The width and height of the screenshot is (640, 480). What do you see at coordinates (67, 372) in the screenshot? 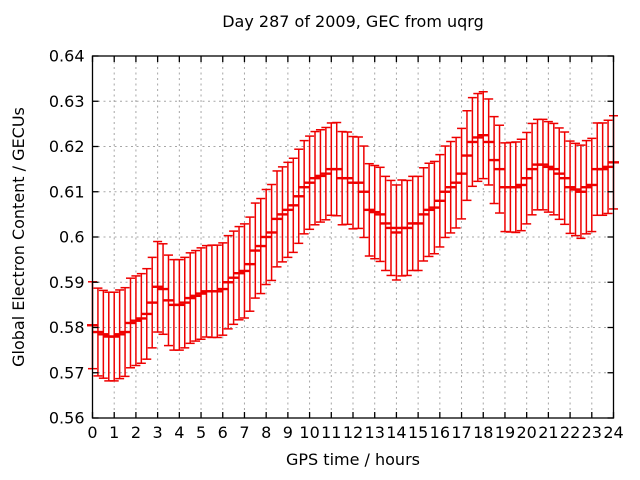
I see `y-tick-label: 0.57` at bounding box center [67, 372].